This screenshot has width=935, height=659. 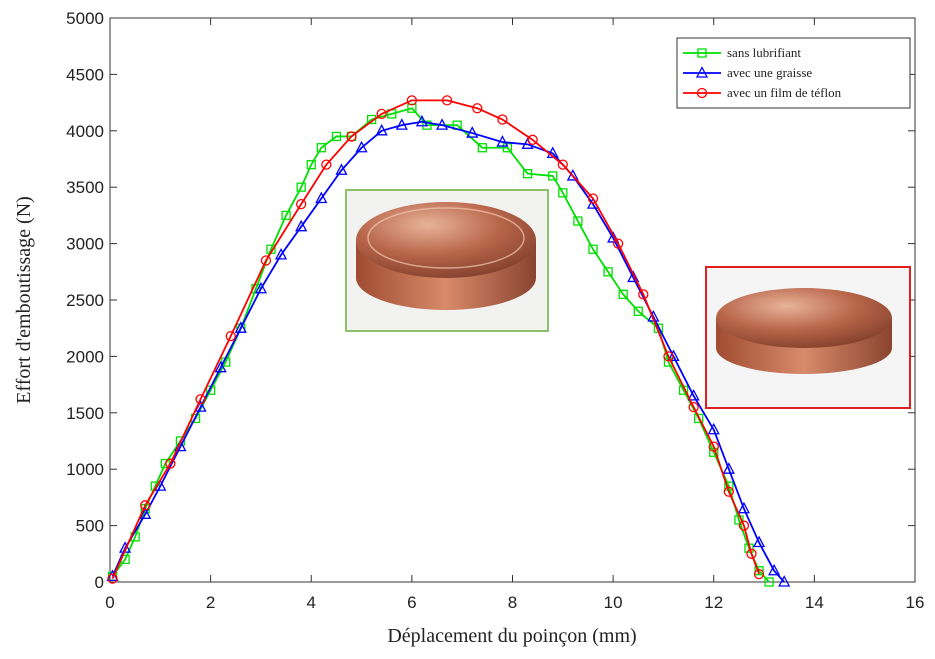 What do you see at coordinates (814, 602) in the screenshot?
I see `x-tick-label: 14` at bounding box center [814, 602].